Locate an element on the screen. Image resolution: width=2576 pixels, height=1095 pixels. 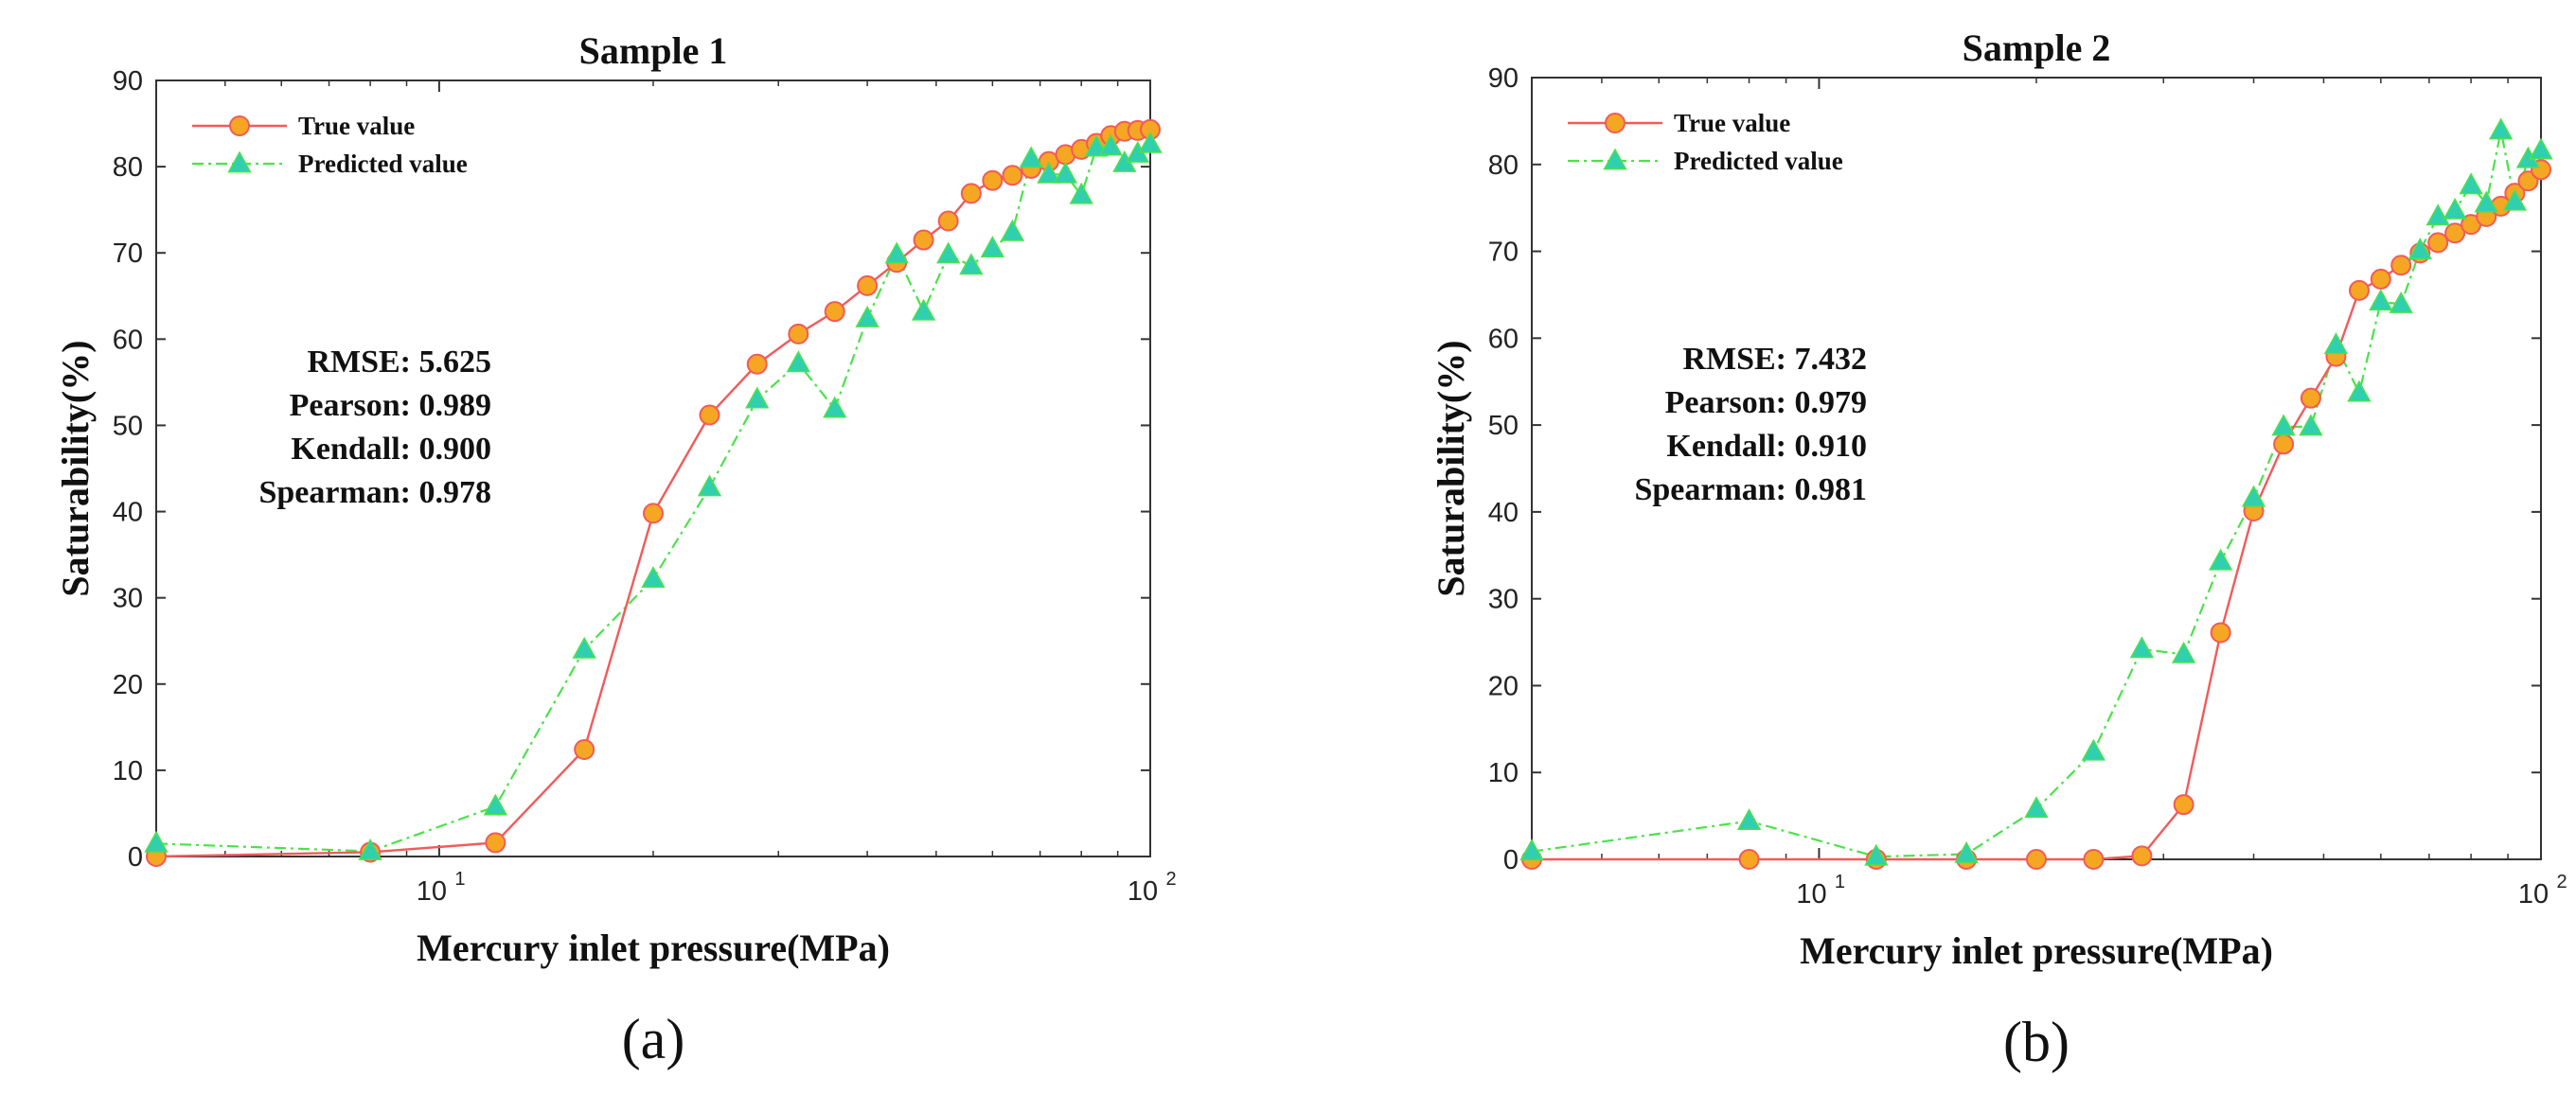
x-tick-exponent: 2 is located at coordinates (2562, 882).